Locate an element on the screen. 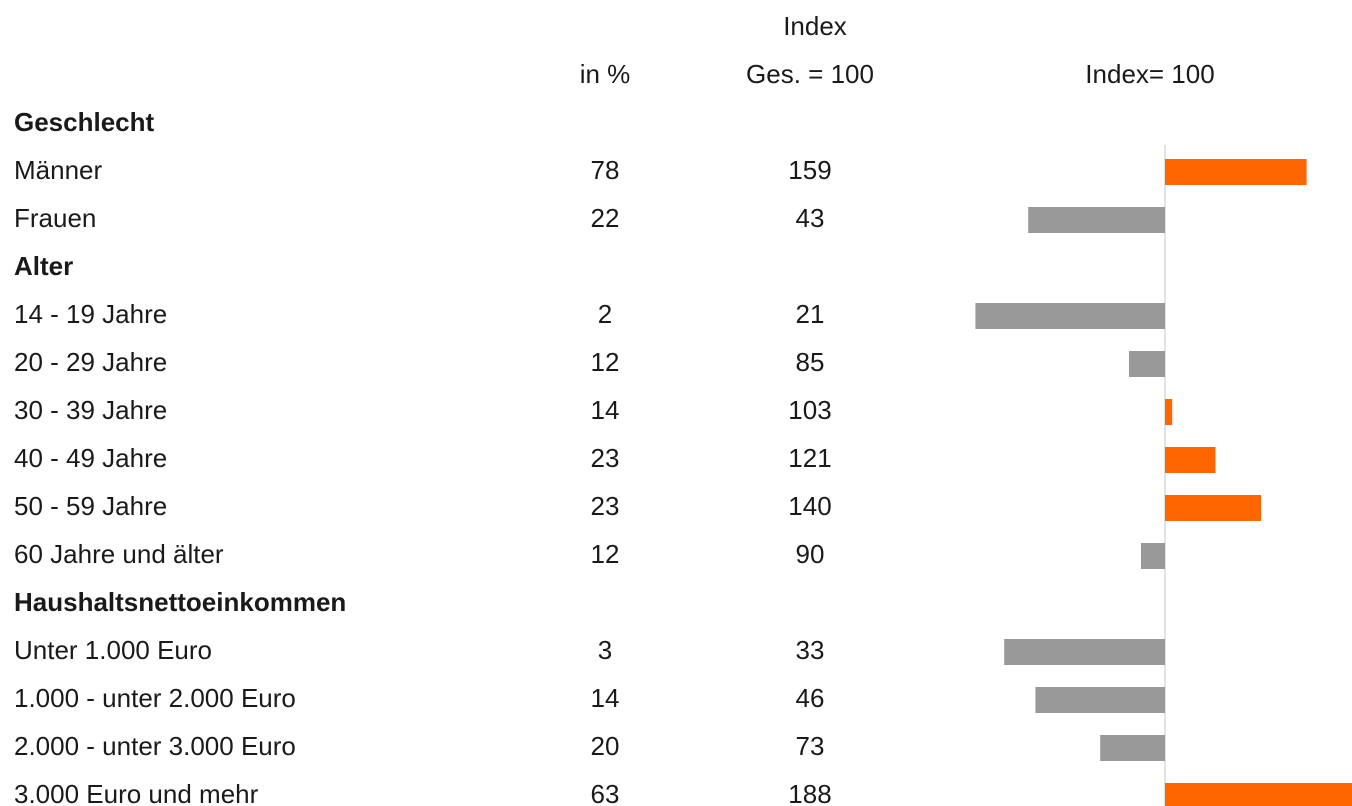  group-label: Alter is located at coordinates (43, 266).